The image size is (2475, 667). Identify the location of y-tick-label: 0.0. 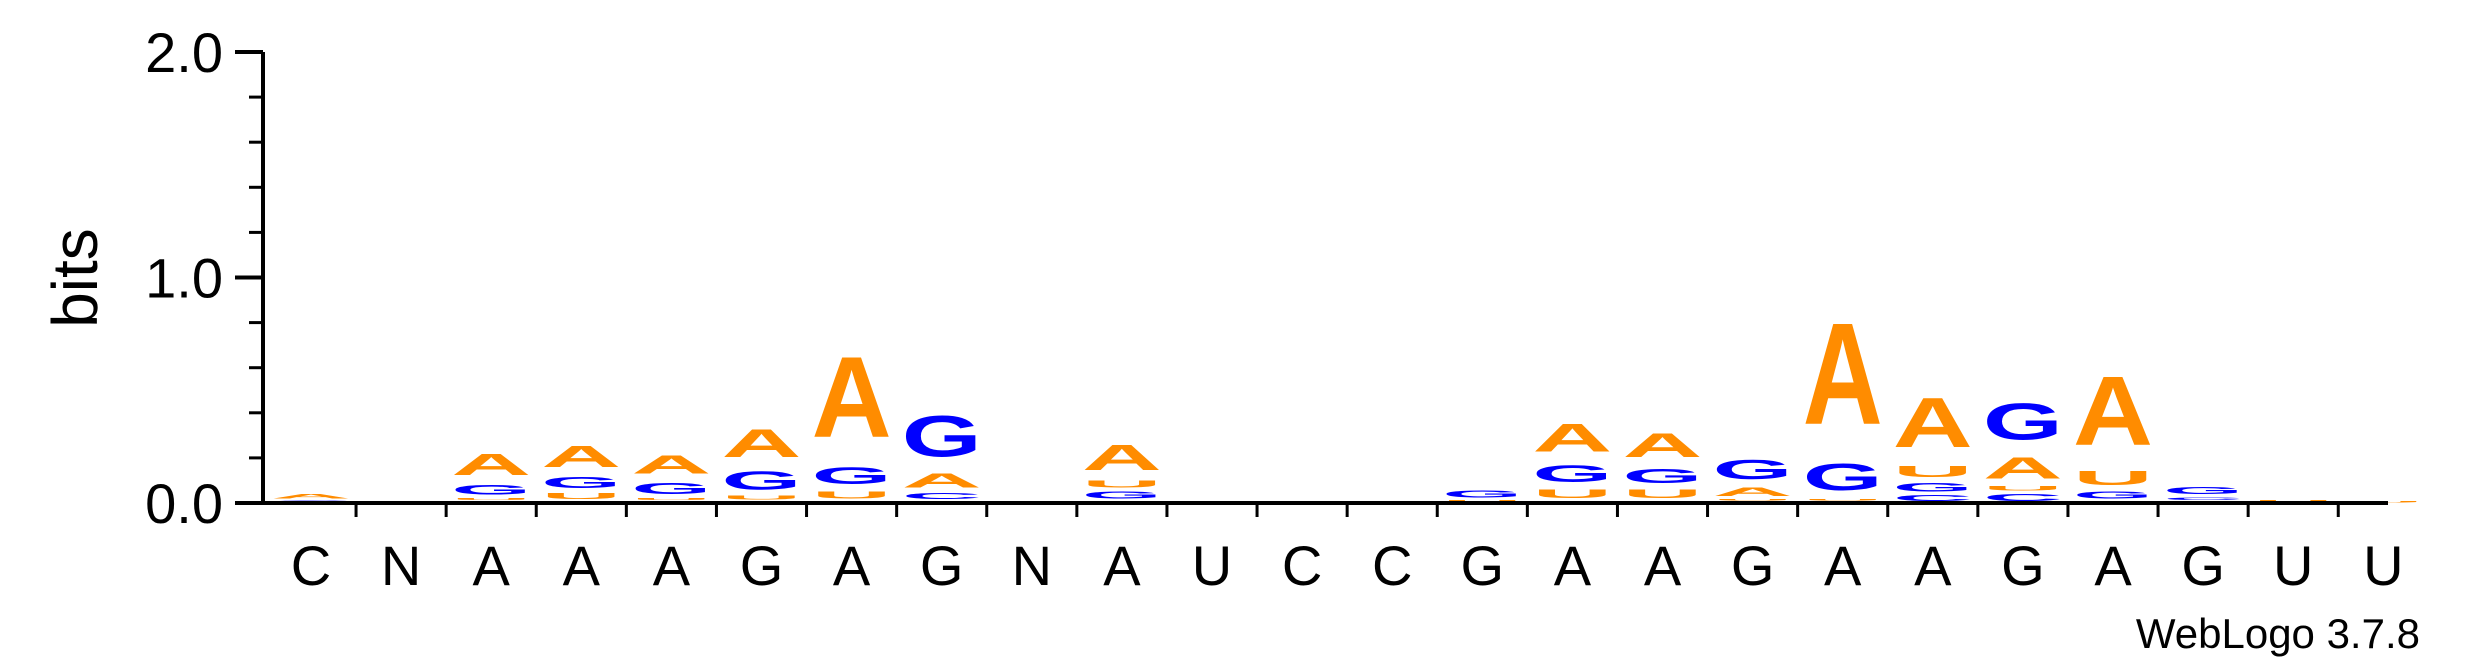
(184, 503).